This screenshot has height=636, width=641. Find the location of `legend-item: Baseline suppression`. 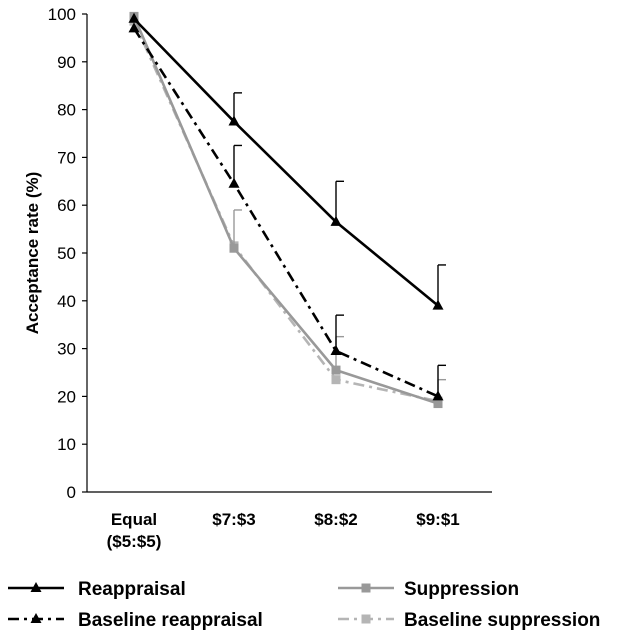

legend-item: Baseline suppression is located at coordinates (469, 620).